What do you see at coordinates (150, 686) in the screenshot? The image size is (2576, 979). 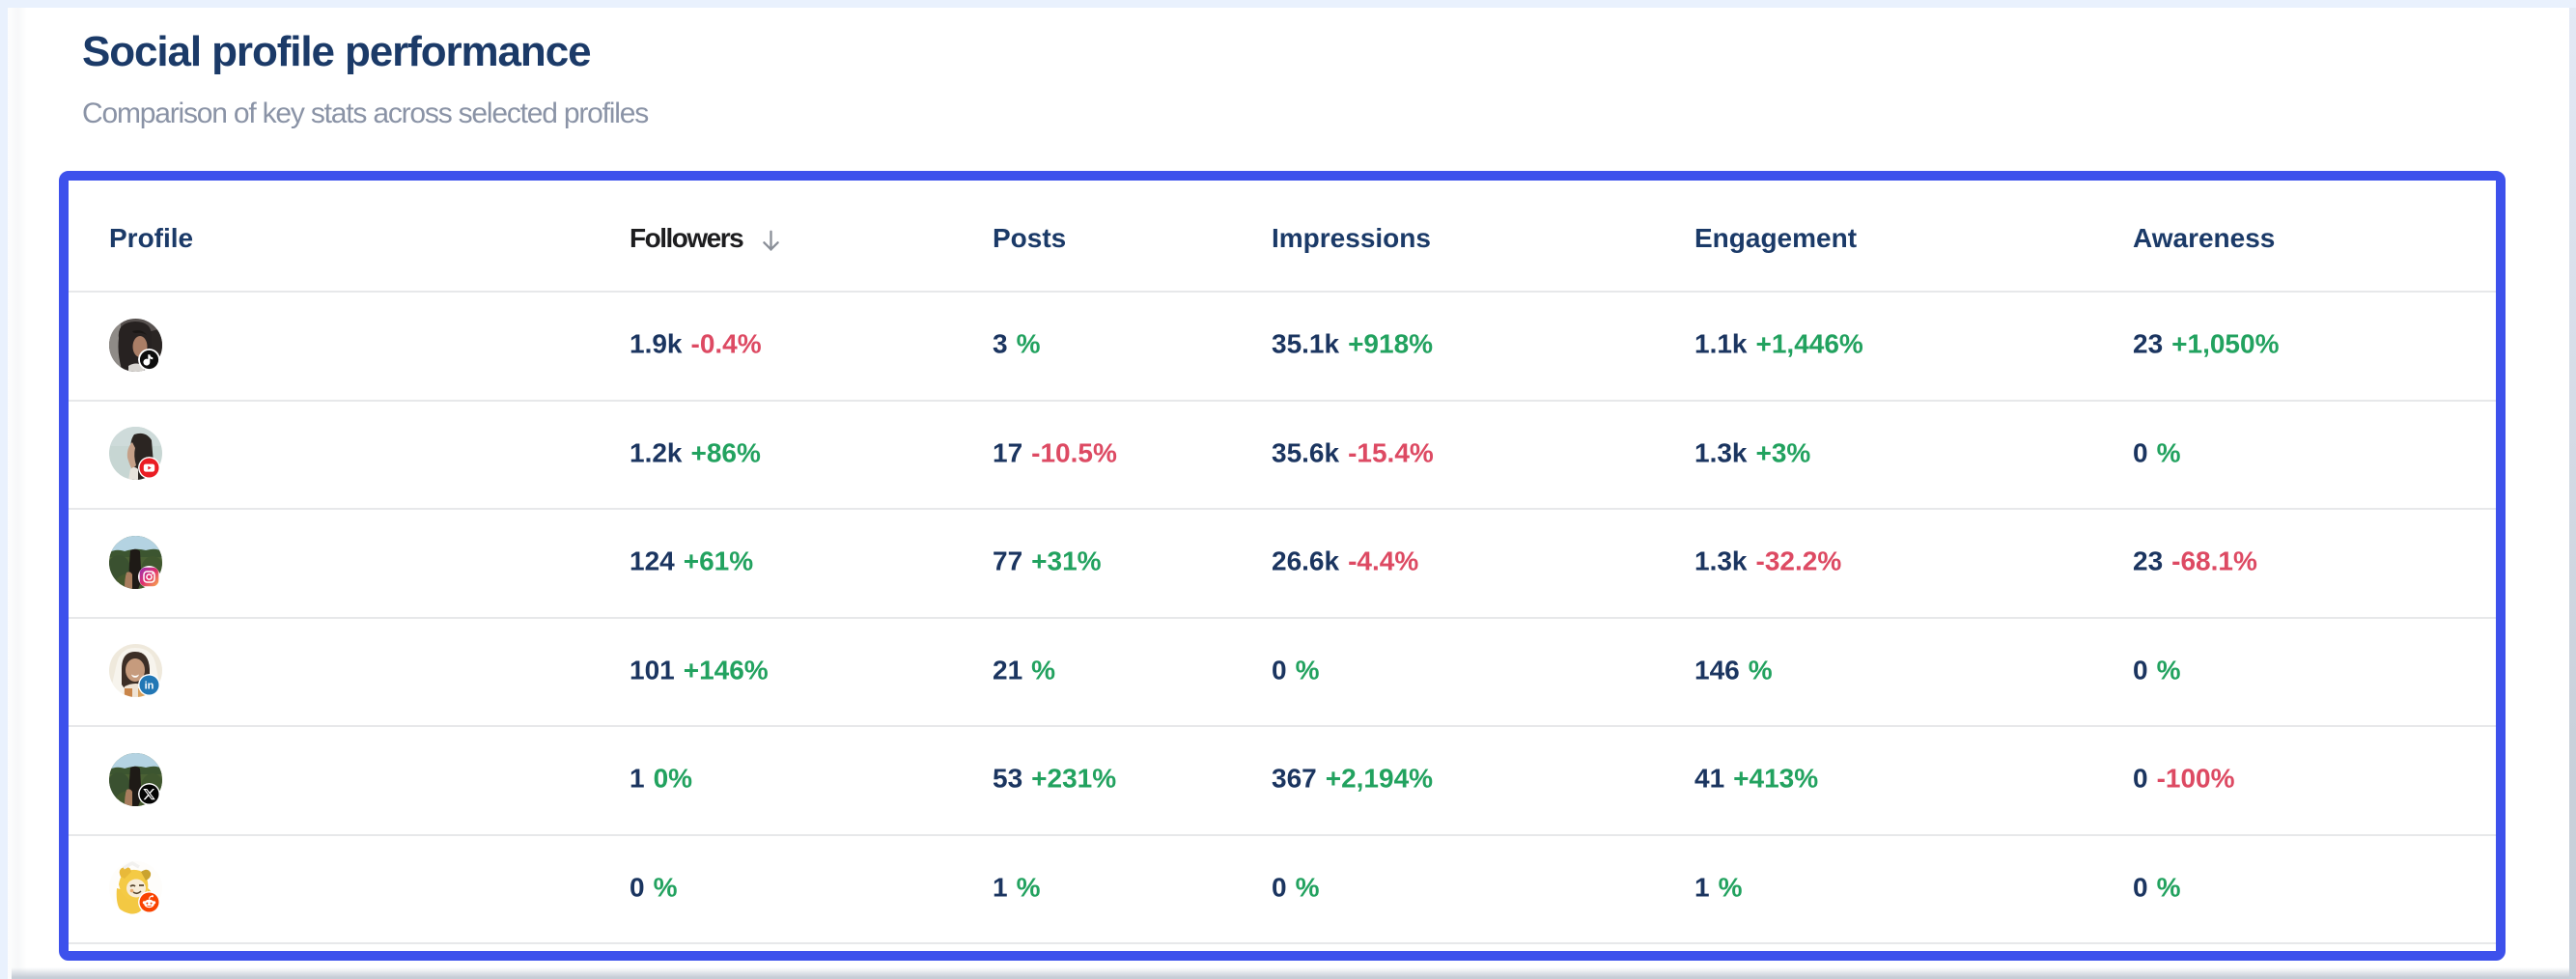 I see `svg-text: in` at bounding box center [150, 686].